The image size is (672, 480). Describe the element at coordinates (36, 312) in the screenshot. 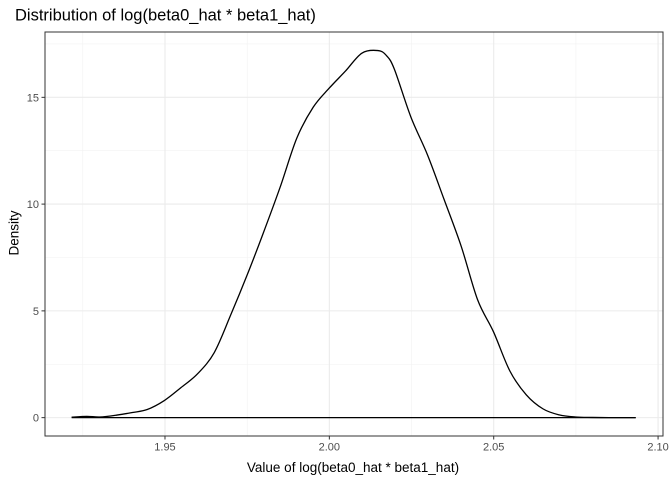

I see `y-tick-label: 5` at that location.